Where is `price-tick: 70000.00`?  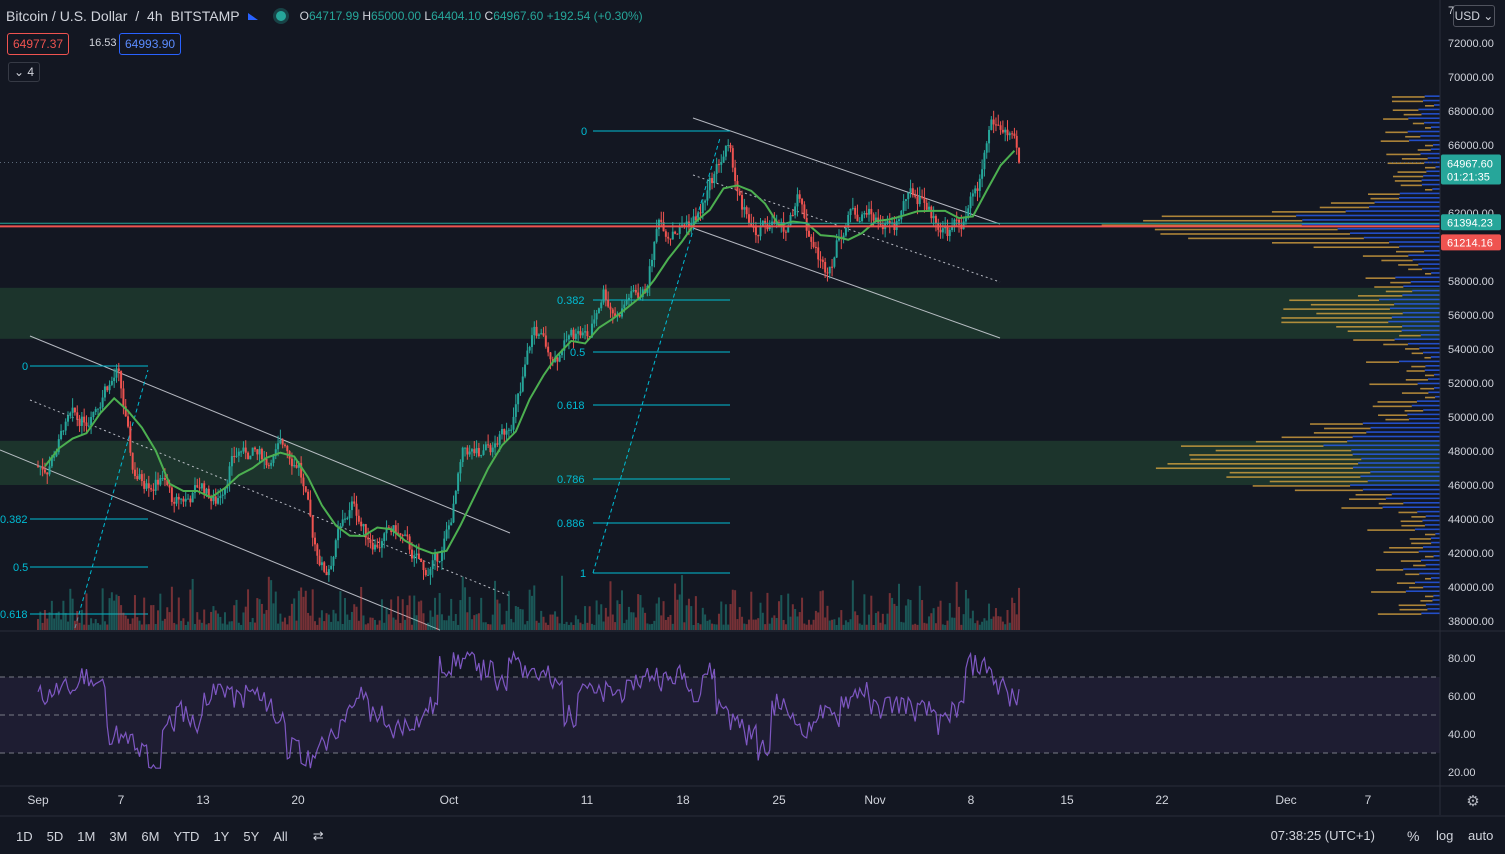
price-tick: 70000.00 is located at coordinates (1471, 78).